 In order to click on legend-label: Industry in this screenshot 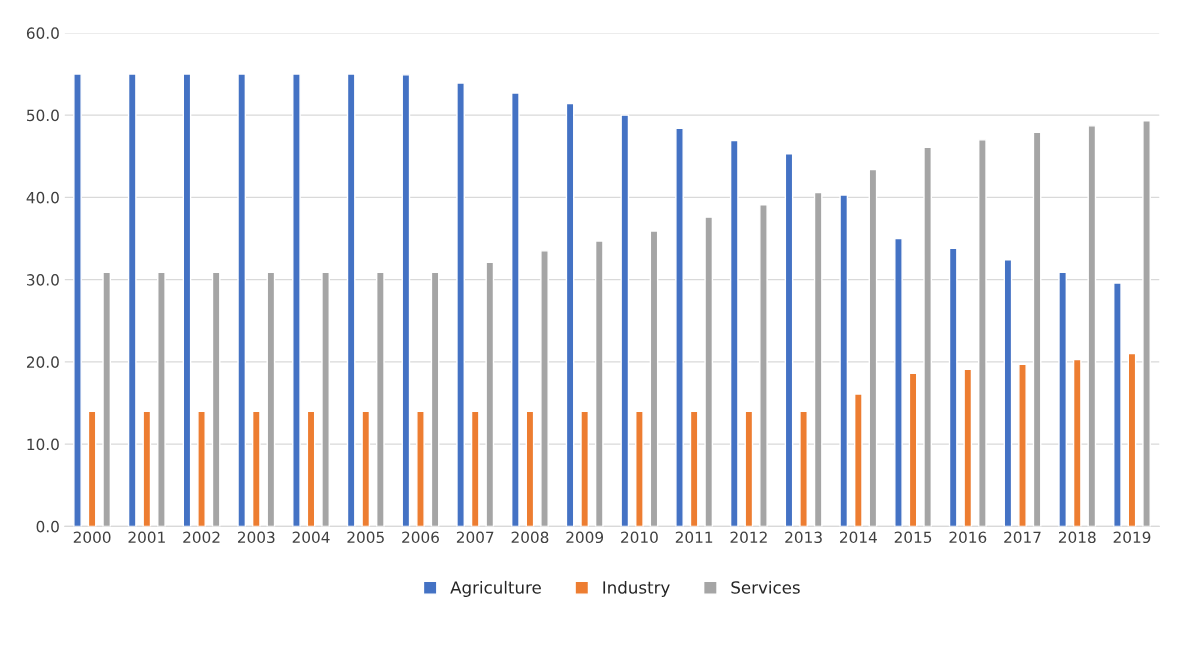, I will do `click(636, 589)`.